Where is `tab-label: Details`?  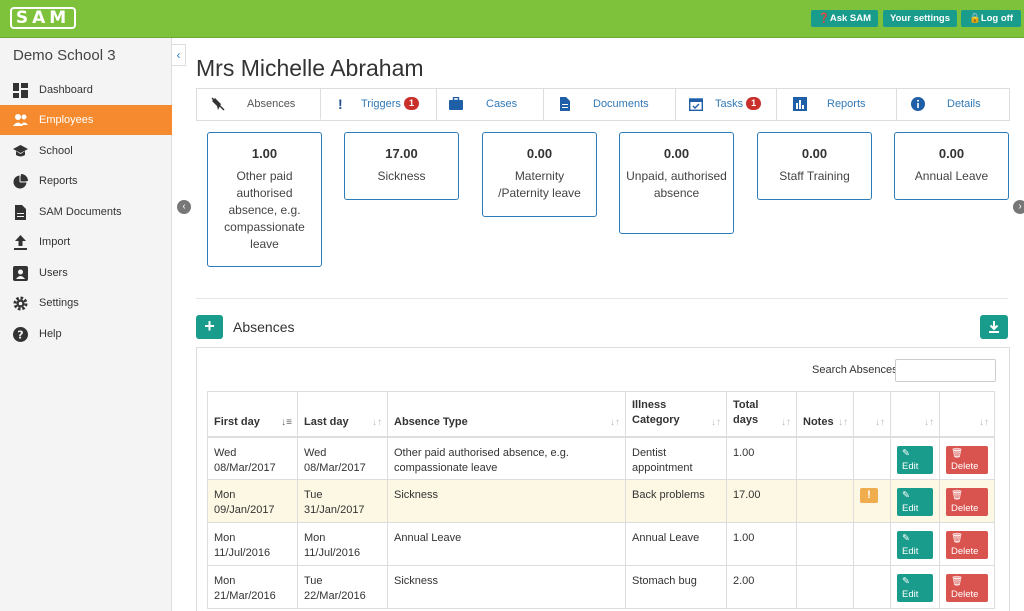
tab-label: Details is located at coordinates (964, 104).